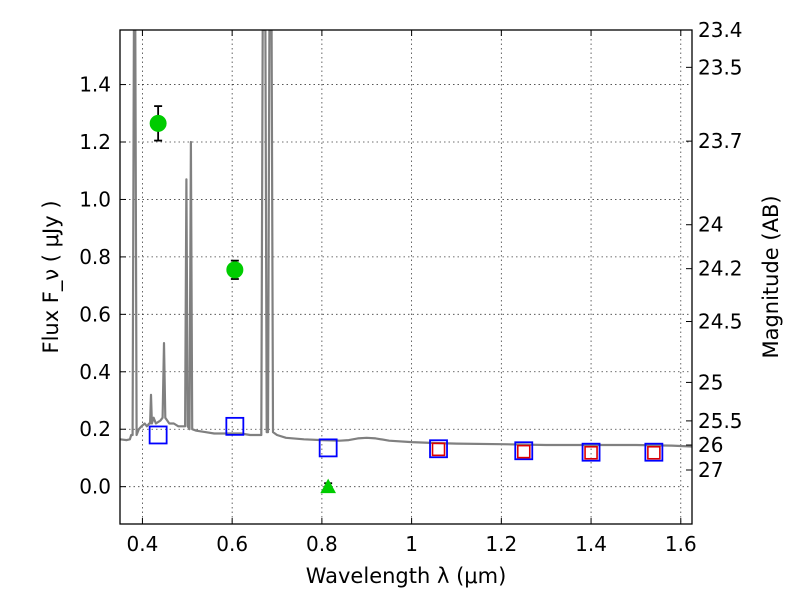 The width and height of the screenshot is (800, 600). Describe the element at coordinates (328, 486) in the screenshot. I see `upper-limit-marker` at that location.